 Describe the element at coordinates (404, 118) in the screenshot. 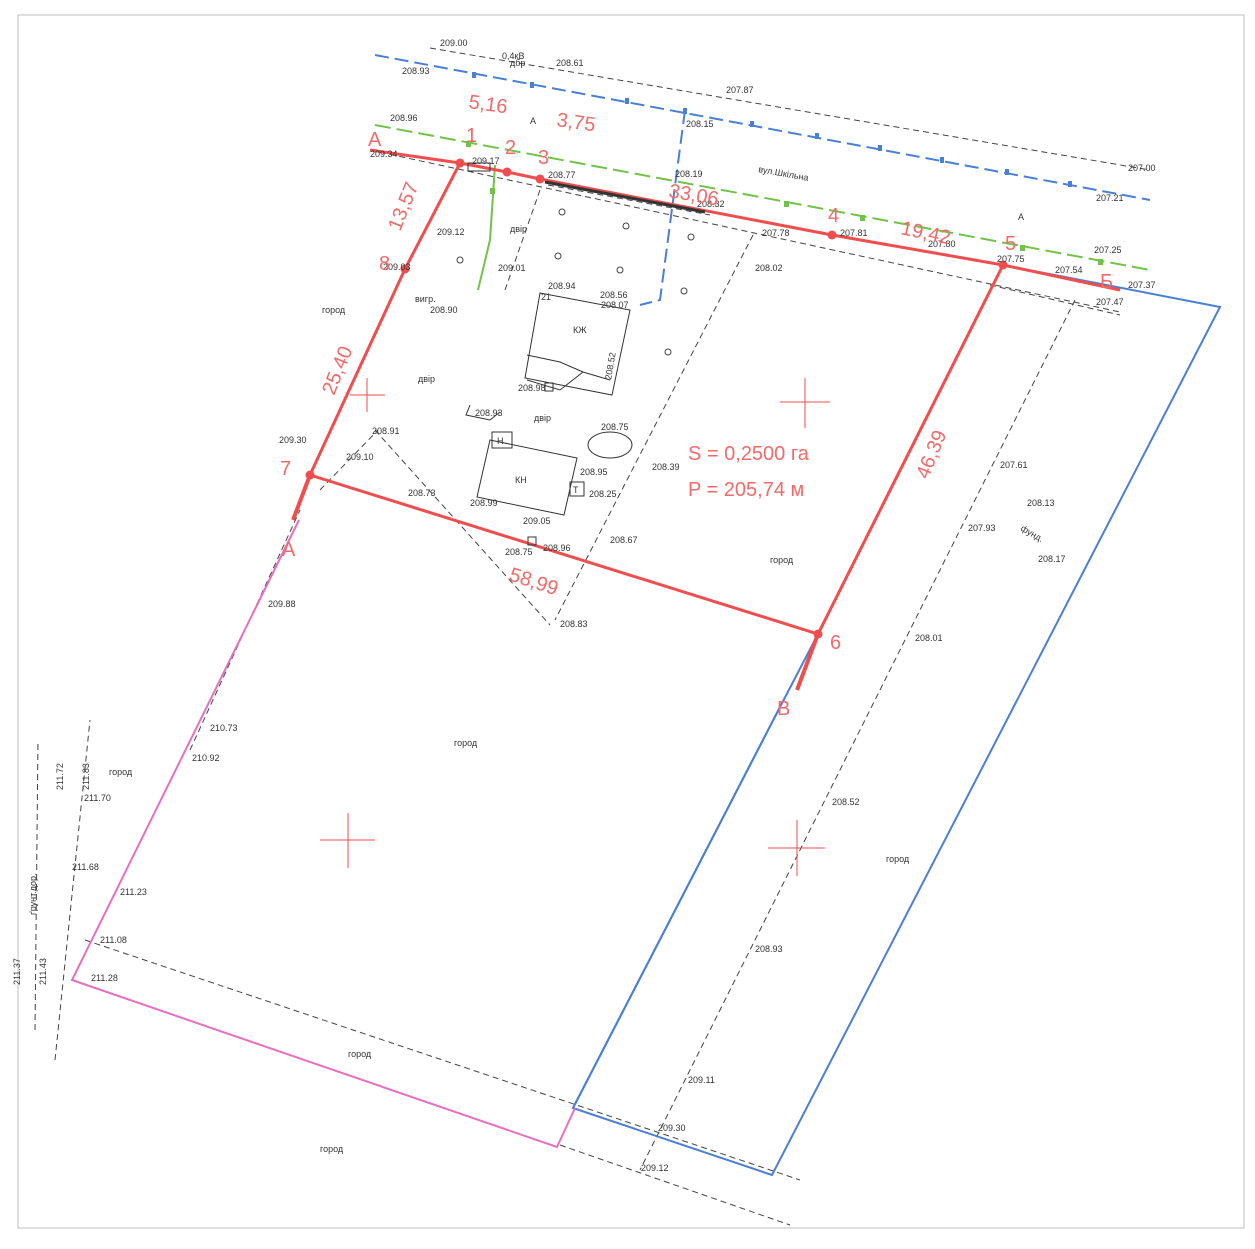

I see `elevation-mark: 208.96` at that location.